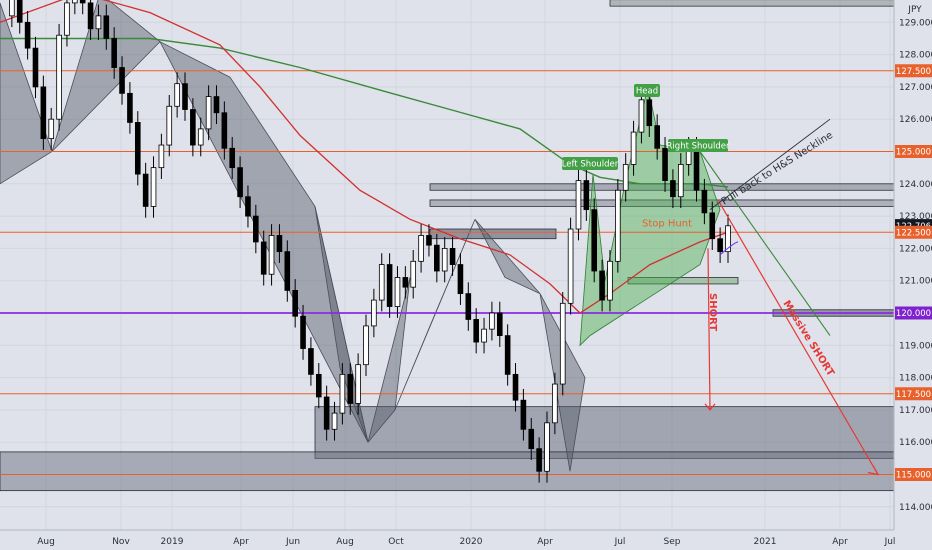  I want to click on head-label-bg, so click(647, 90).